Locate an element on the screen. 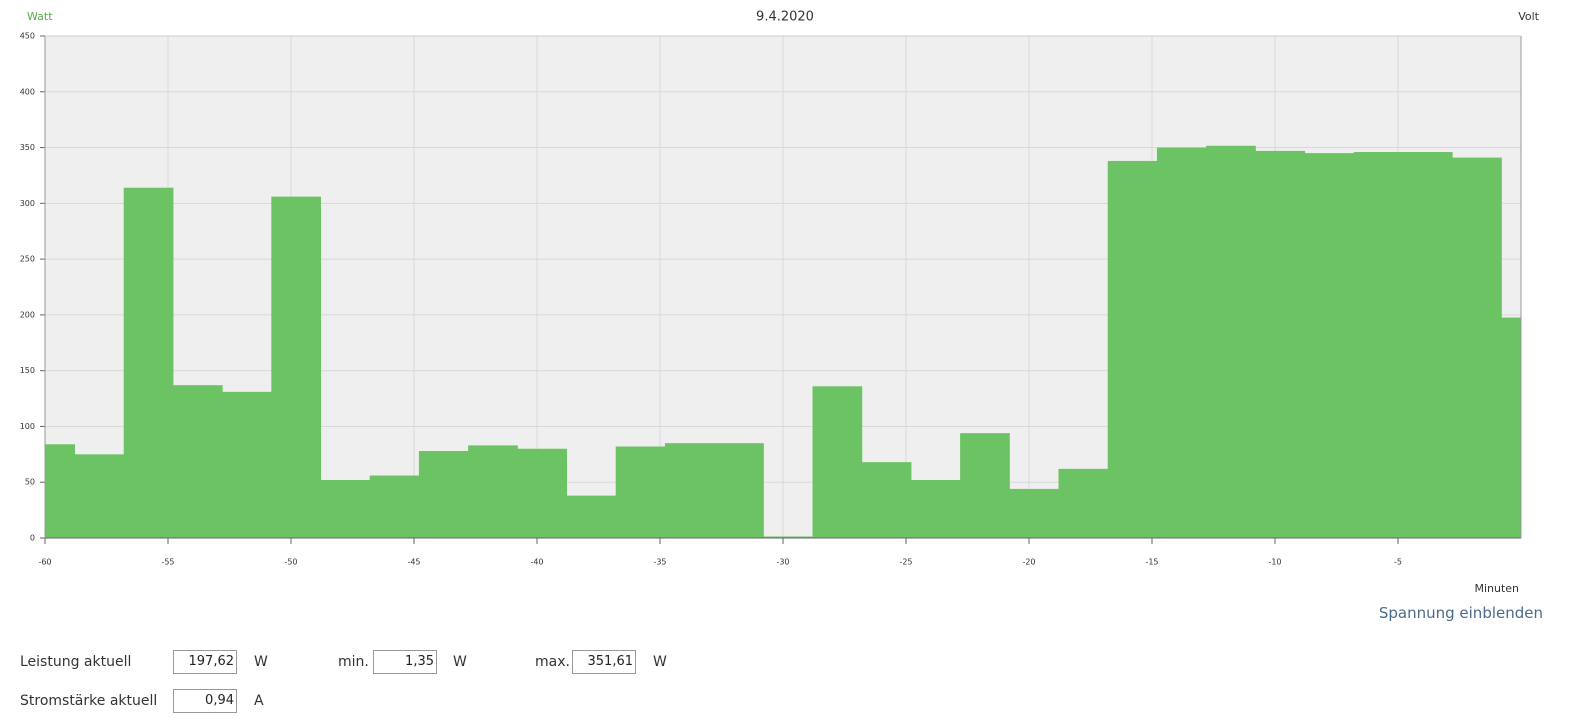 This screenshot has width=1593, height=723. stat-value-field: 1,35 is located at coordinates (405, 662).